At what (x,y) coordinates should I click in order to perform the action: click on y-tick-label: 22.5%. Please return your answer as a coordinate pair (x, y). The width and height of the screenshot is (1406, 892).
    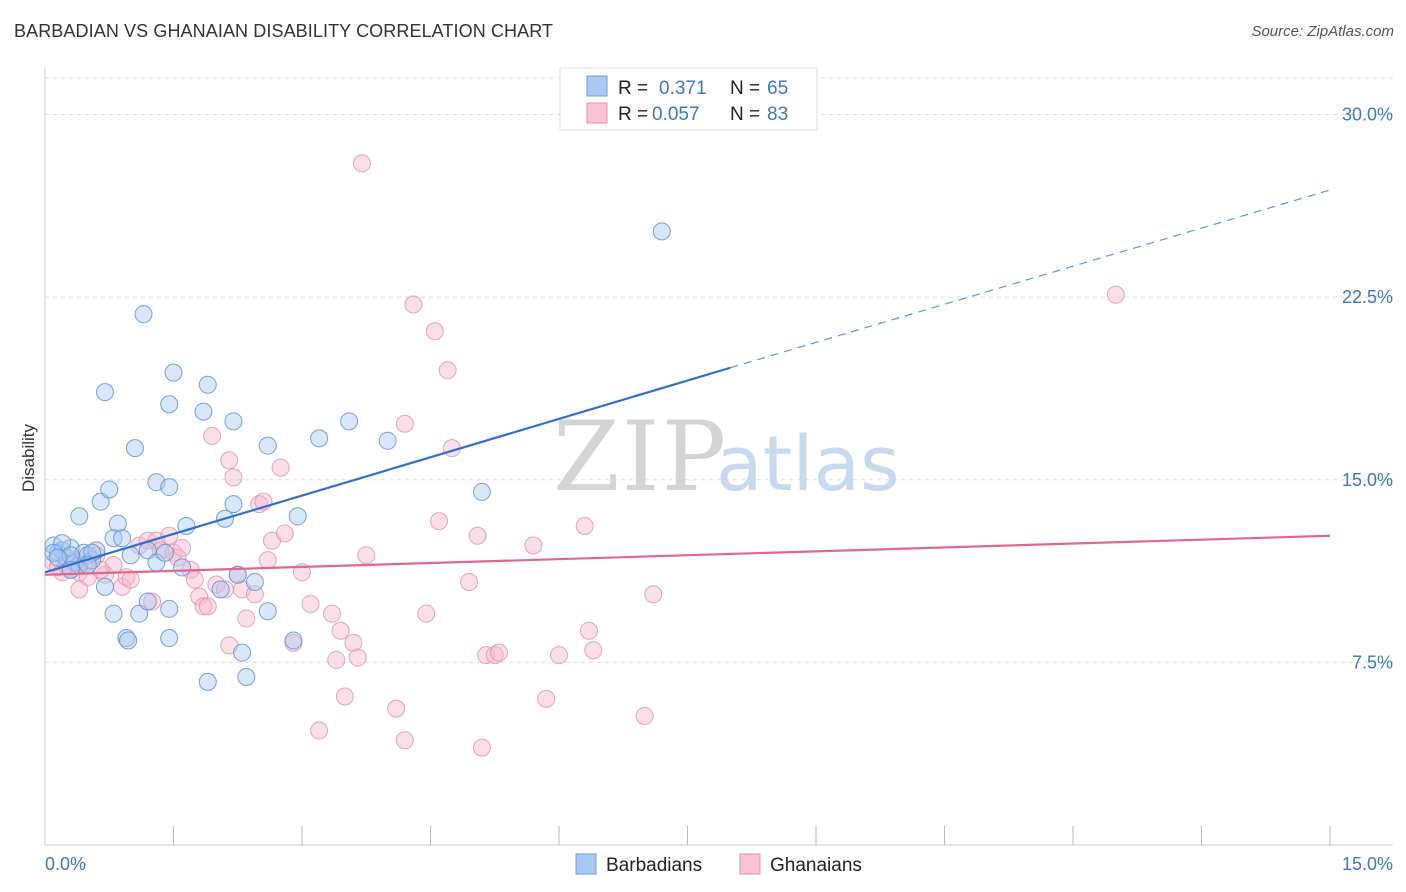
    Looking at the image, I should click on (1367, 297).